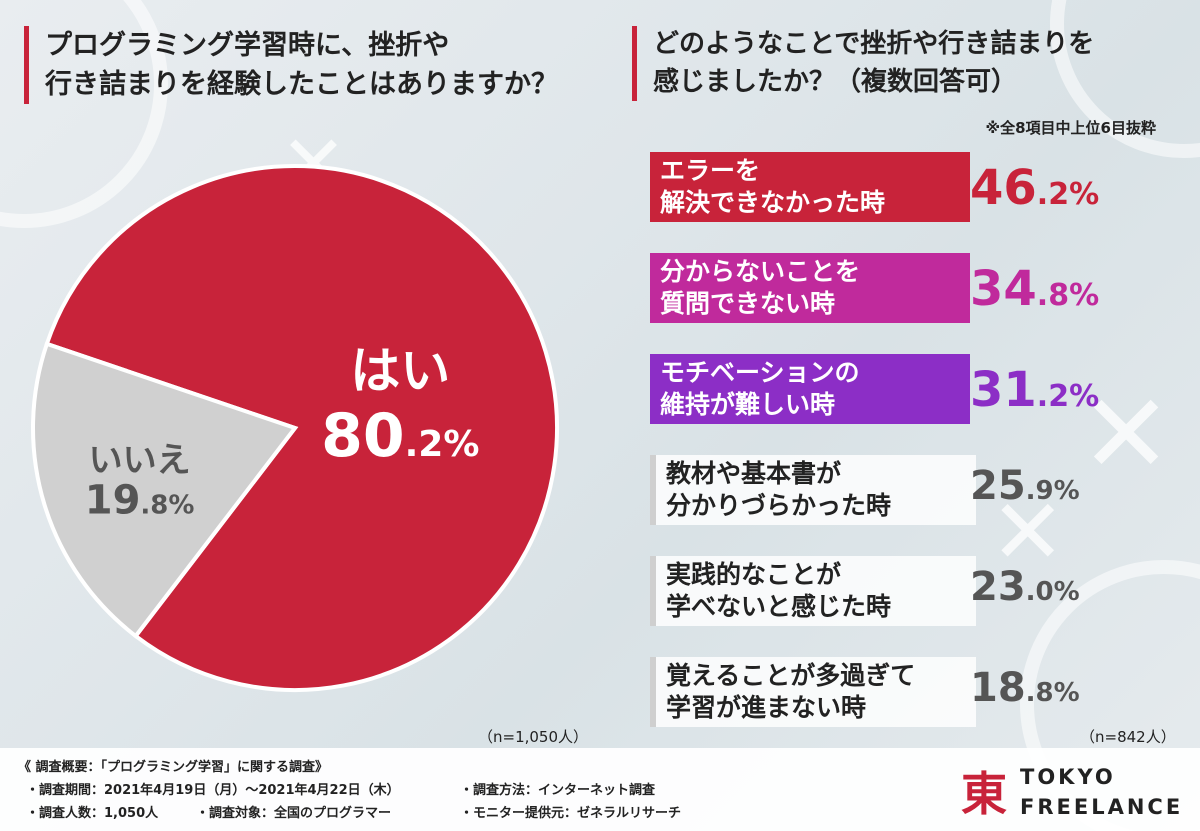 The width and height of the screenshot is (1200, 831). What do you see at coordinates (247, 45) in the screenshot?
I see `left-question-line1: プログラミング学習時に、挫折や` at bounding box center [247, 45].